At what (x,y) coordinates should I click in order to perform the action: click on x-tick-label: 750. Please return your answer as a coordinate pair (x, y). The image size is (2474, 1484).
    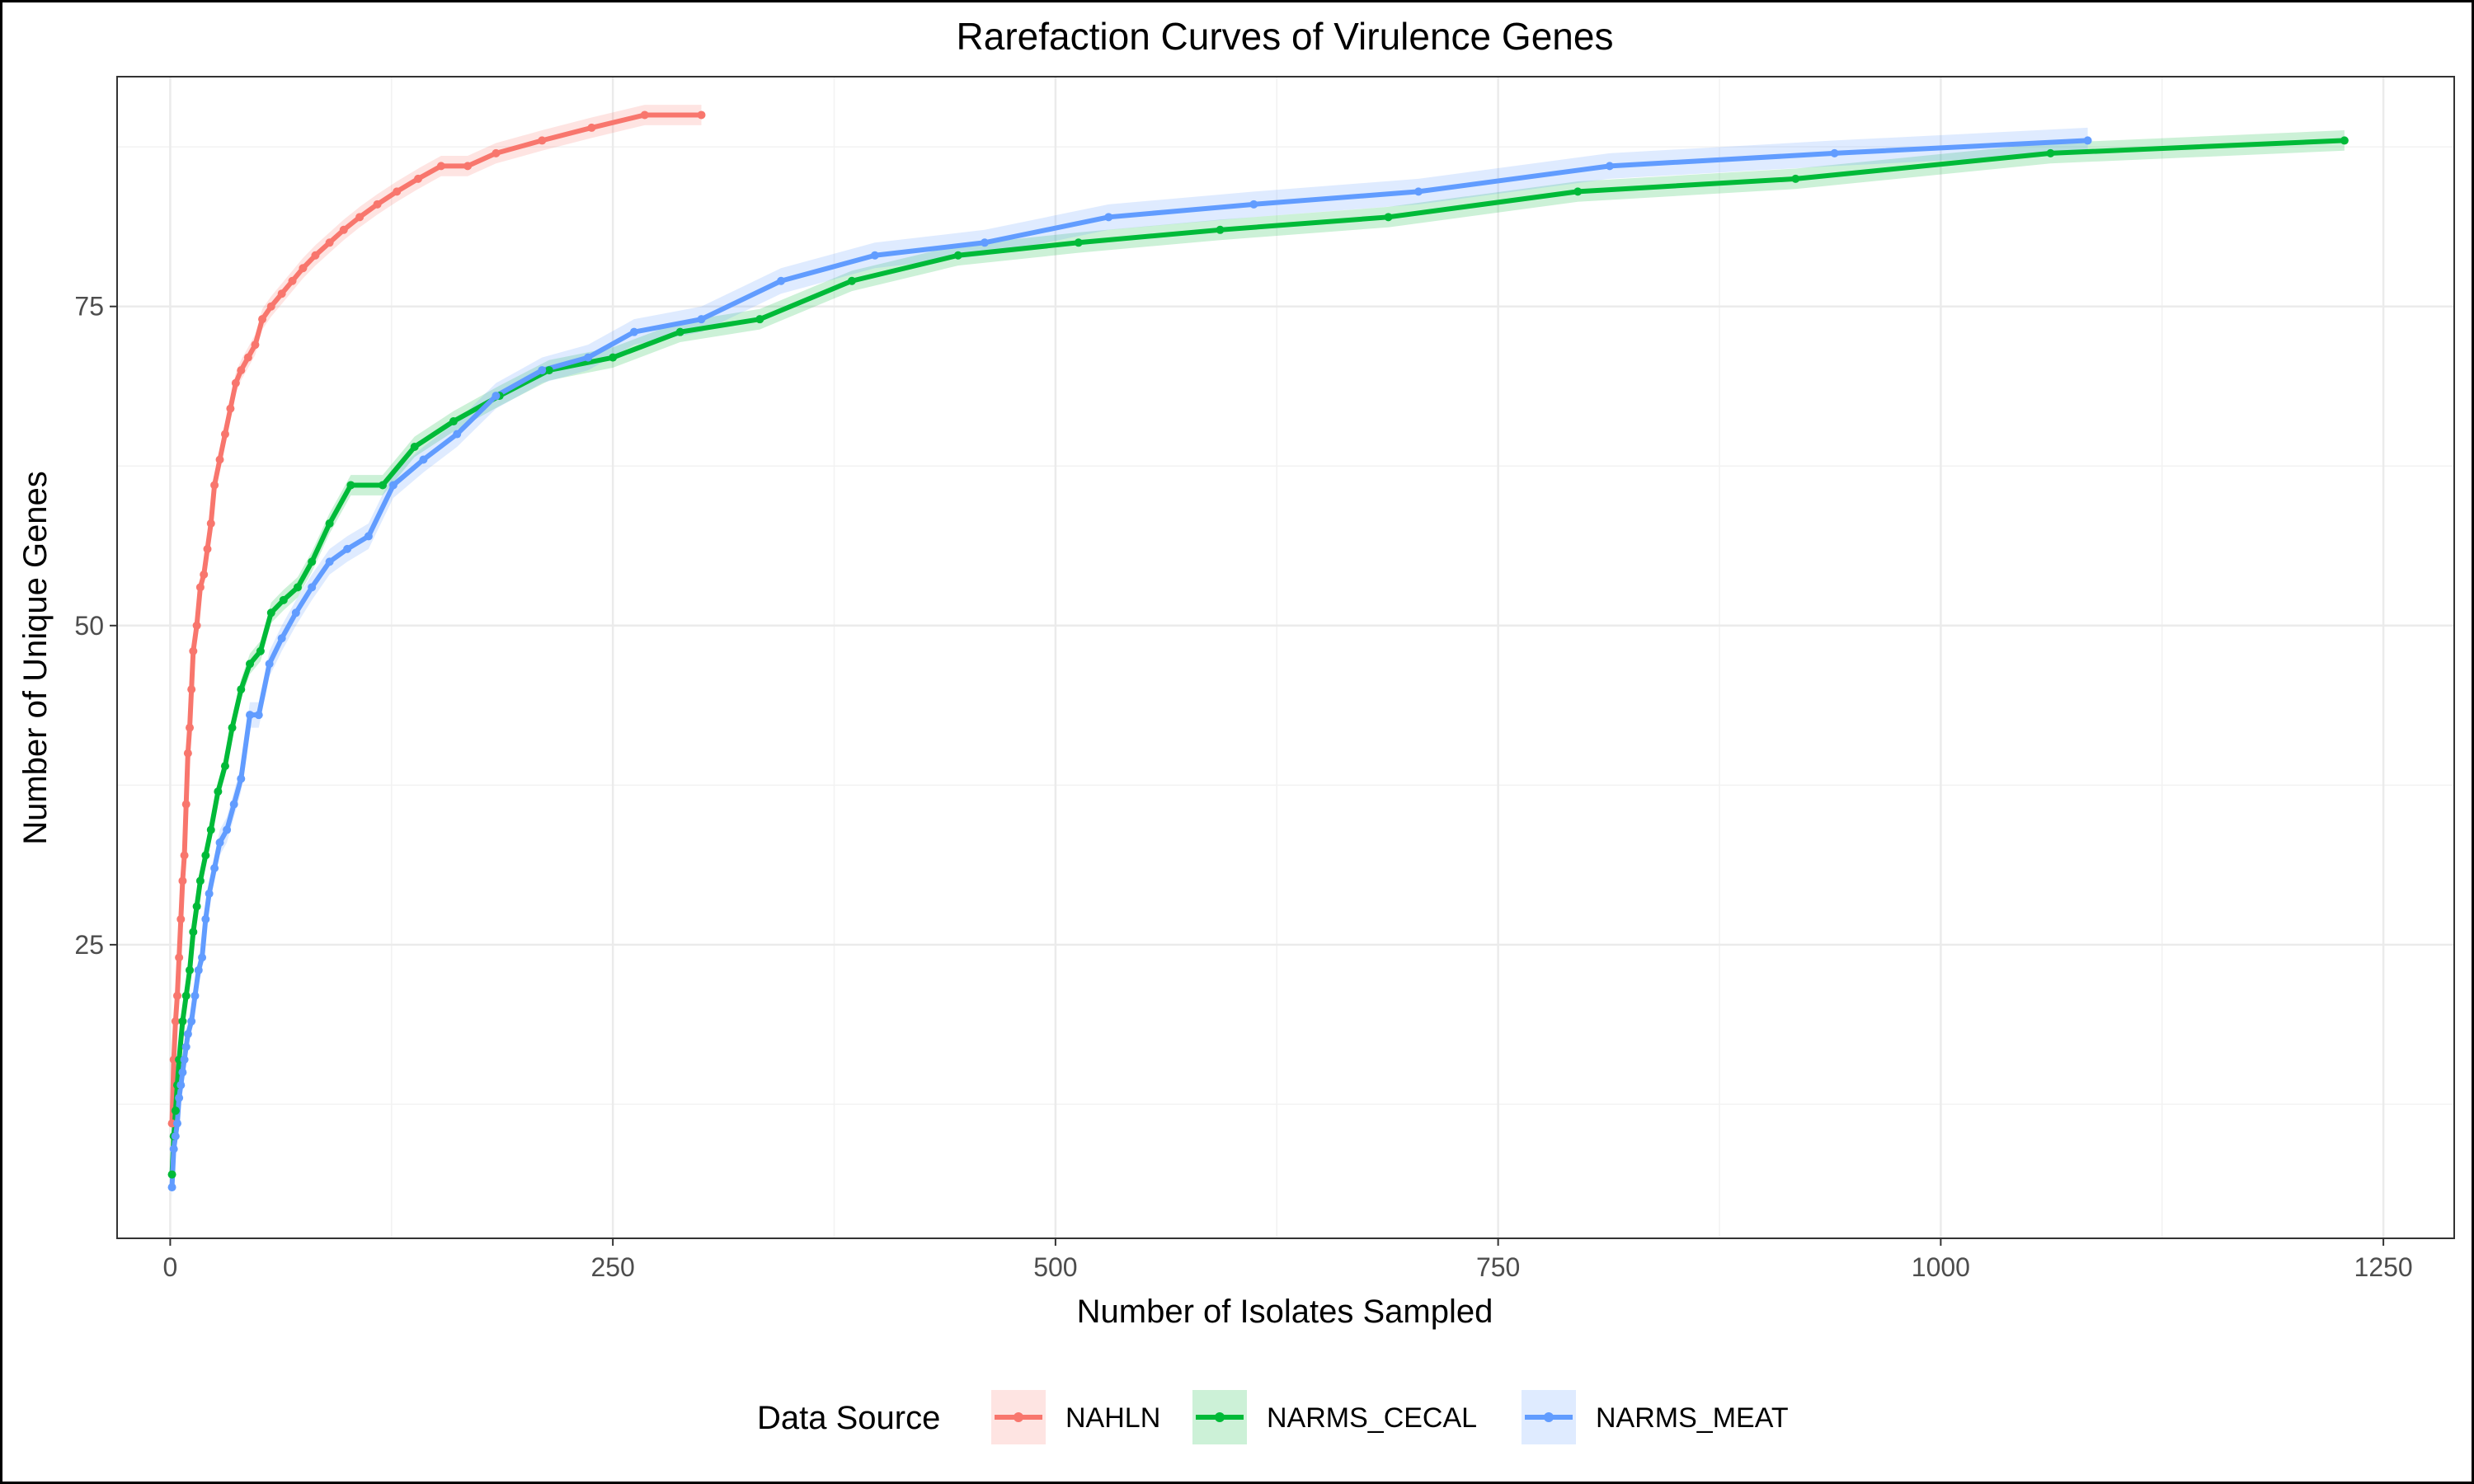
    Looking at the image, I should click on (1498, 1267).